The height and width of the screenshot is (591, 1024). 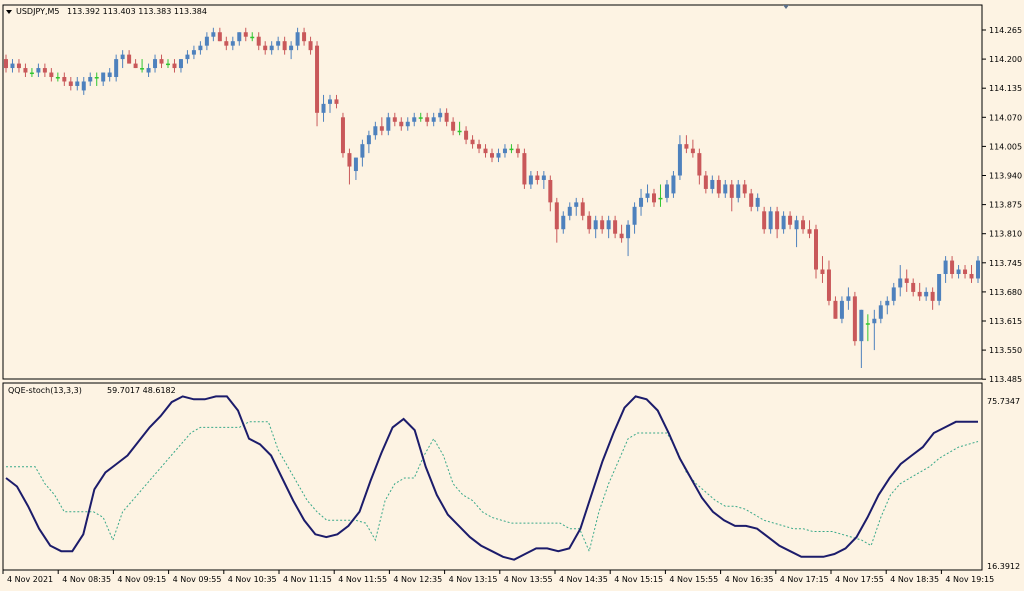 What do you see at coordinates (45, 390) in the screenshot?
I see `indicator-name: QQE-stoch(13,3,3)` at bounding box center [45, 390].